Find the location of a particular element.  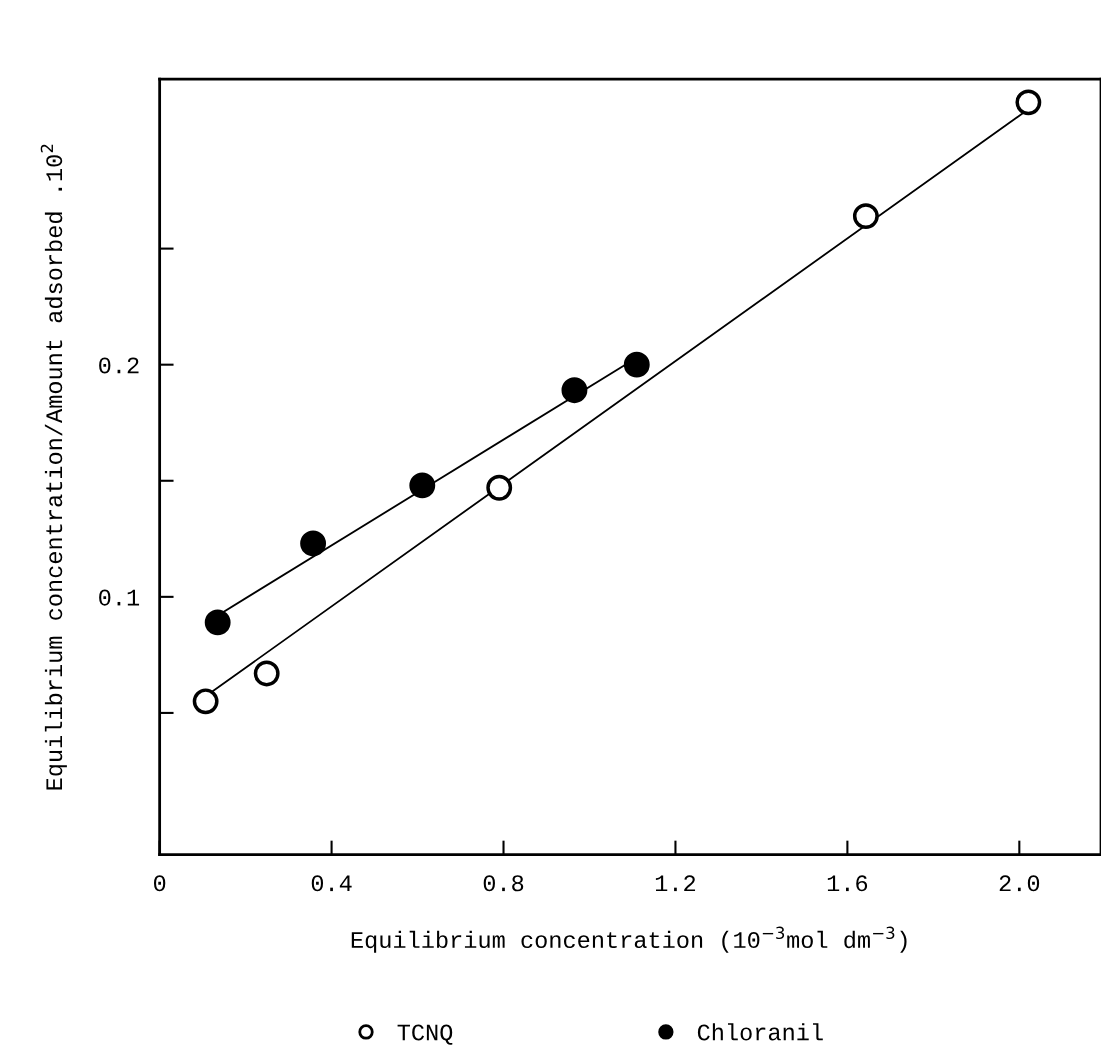

x-tick-label: 1.2 is located at coordinates (675, 883).